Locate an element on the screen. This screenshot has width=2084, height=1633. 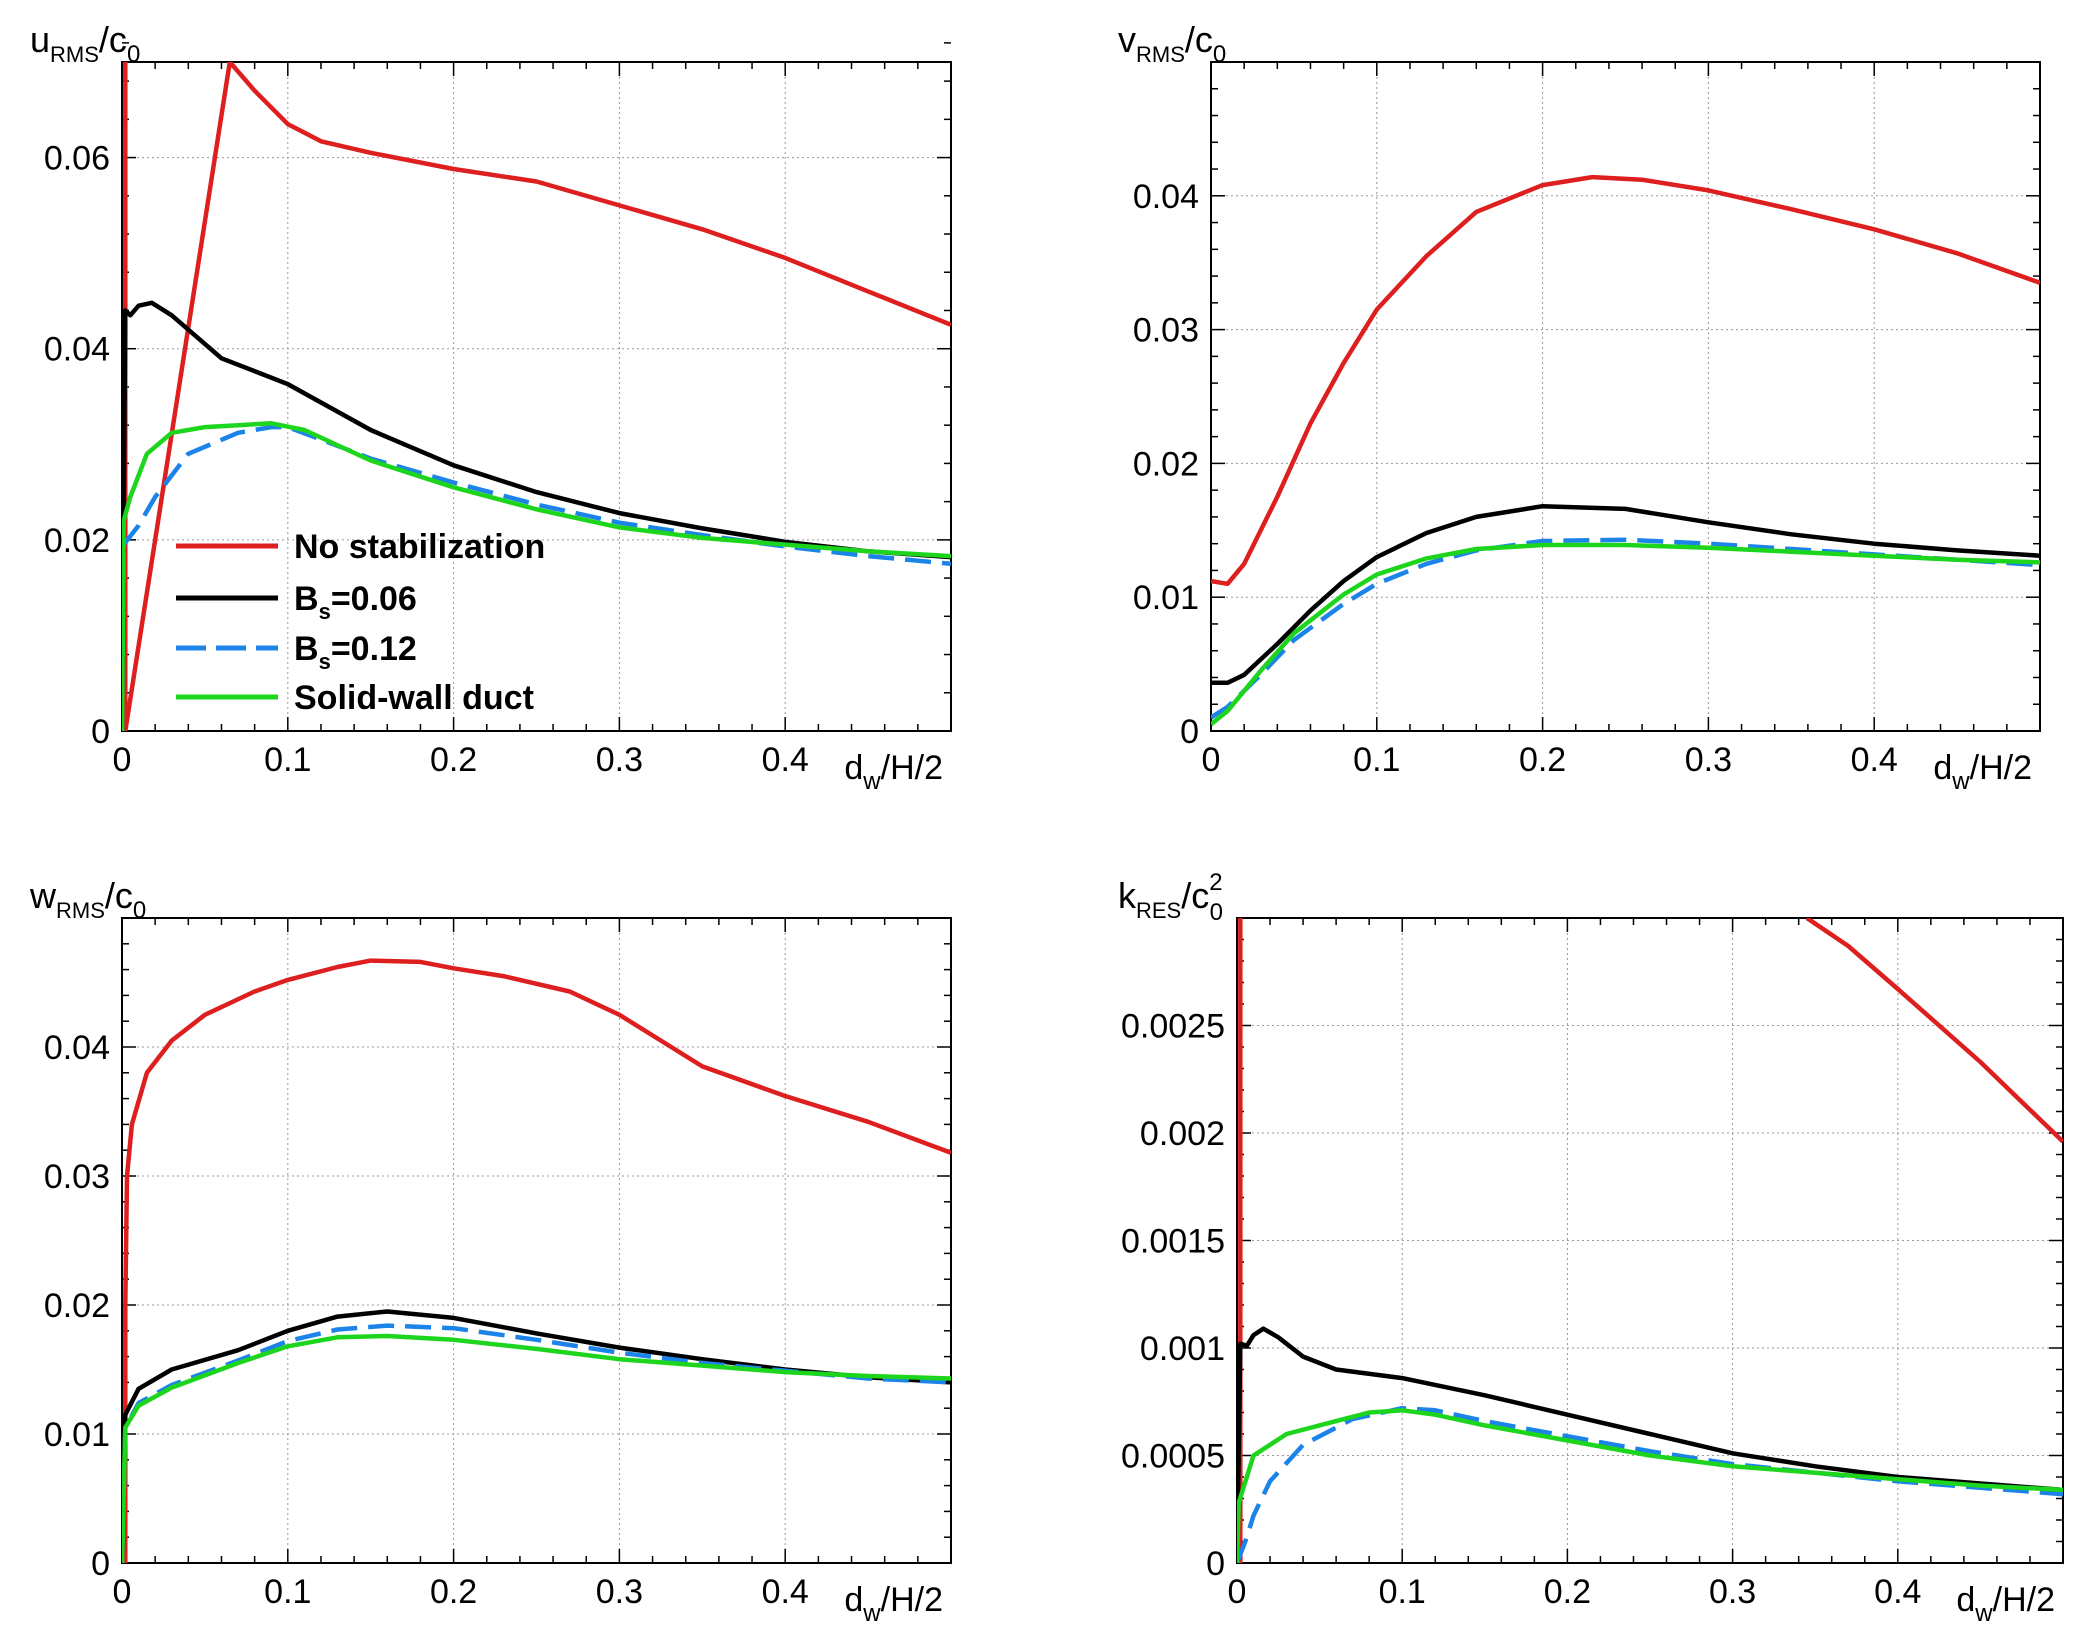
y-axis-label: uRMS/c0 is located at coordinates (85, 43).